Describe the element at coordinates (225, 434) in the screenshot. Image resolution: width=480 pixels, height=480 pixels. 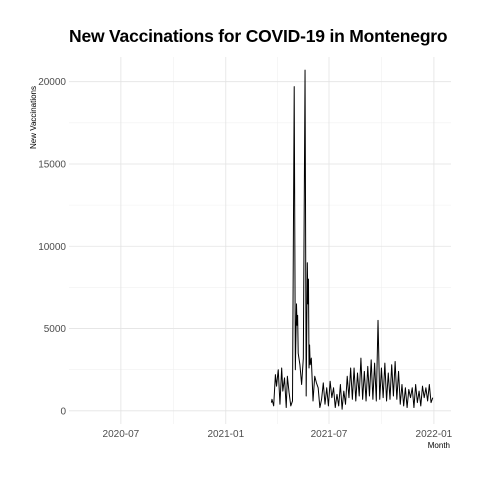
I see `x-tick-label: 2021-01` at that location.